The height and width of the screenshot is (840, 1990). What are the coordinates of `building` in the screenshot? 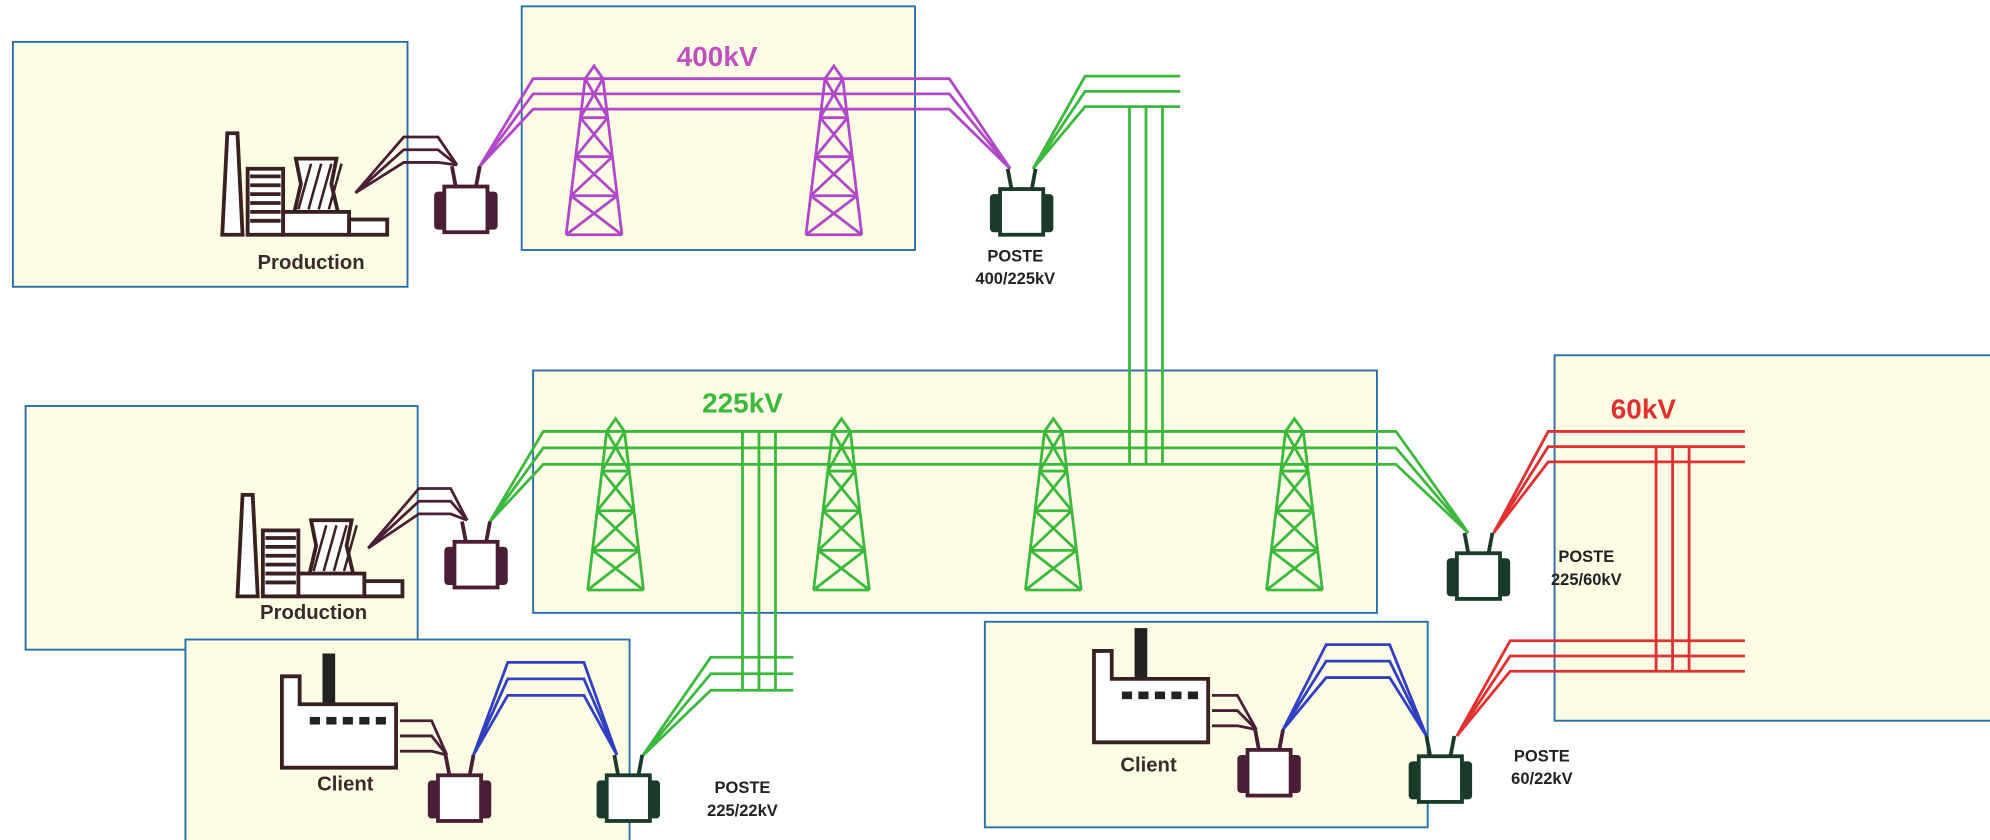 It's located at (383, 589).